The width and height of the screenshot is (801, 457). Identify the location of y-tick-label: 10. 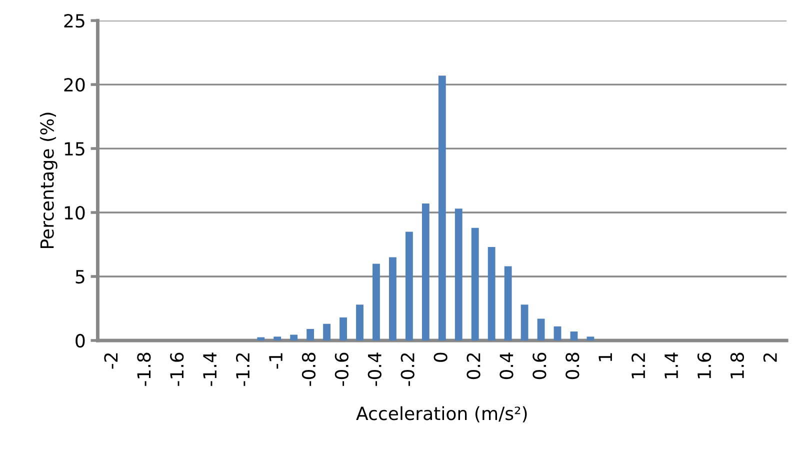
(74, 213).